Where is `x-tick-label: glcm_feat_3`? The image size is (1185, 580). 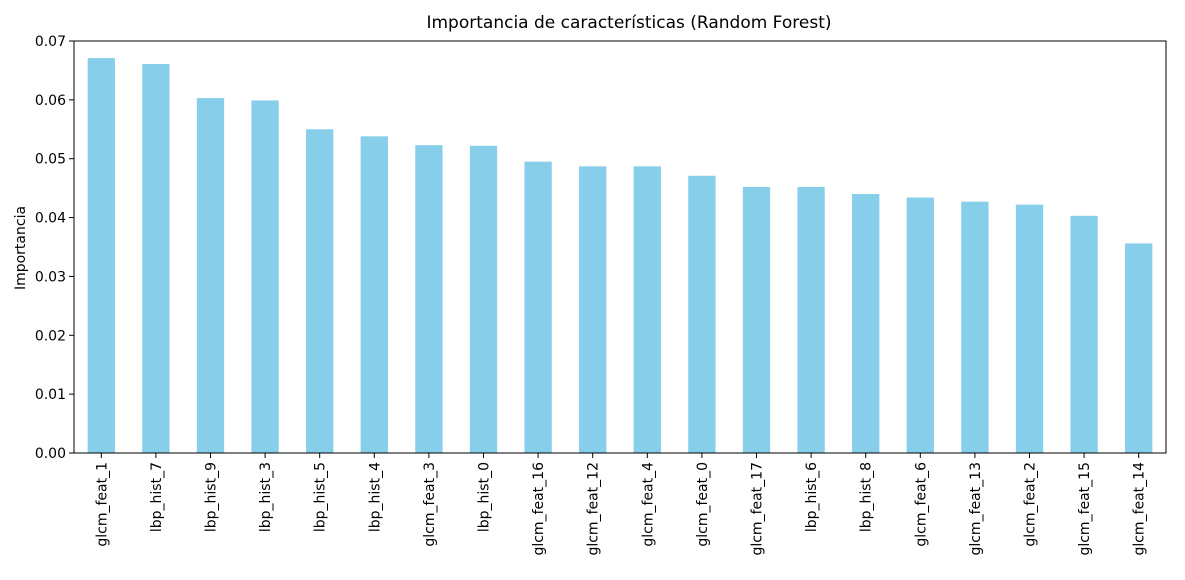 x-tick-label: glcm_feat_3 is located at coordinates (430, 504).